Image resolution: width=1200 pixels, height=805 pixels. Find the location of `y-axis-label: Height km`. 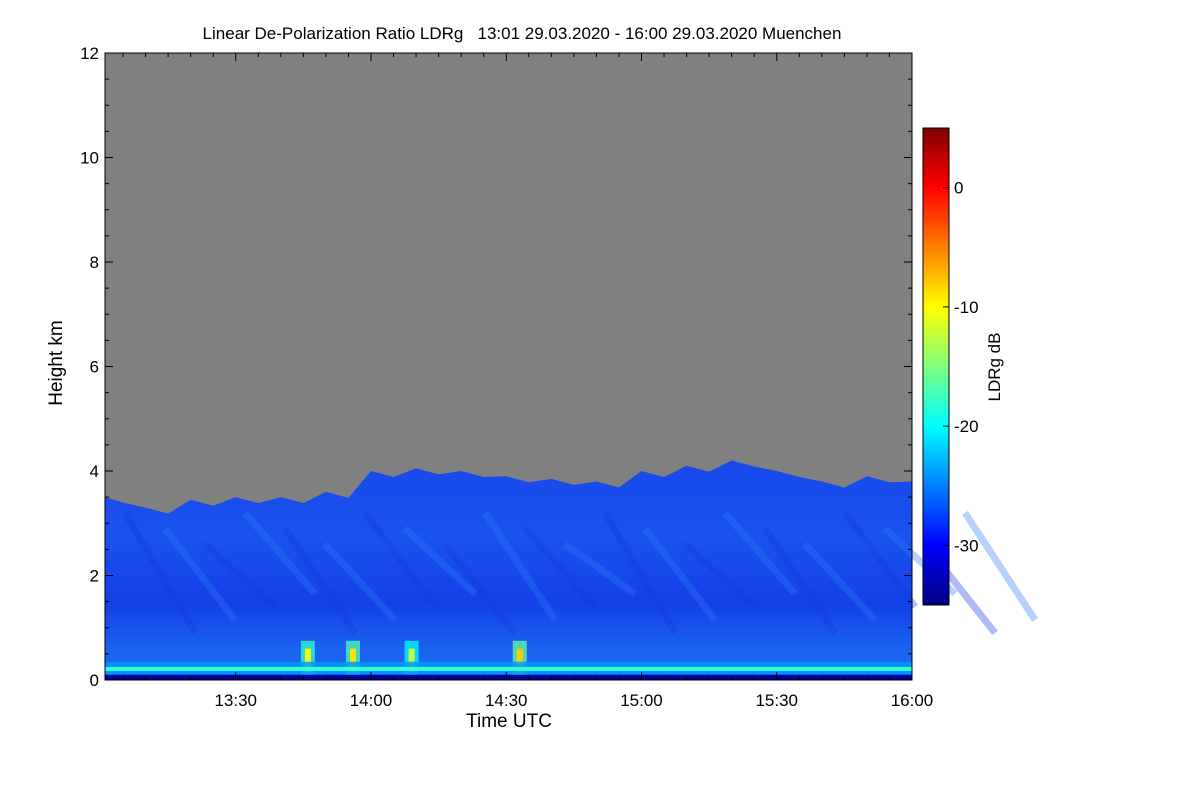

y-axis-label: Height km is located at coordinates (56, 363).